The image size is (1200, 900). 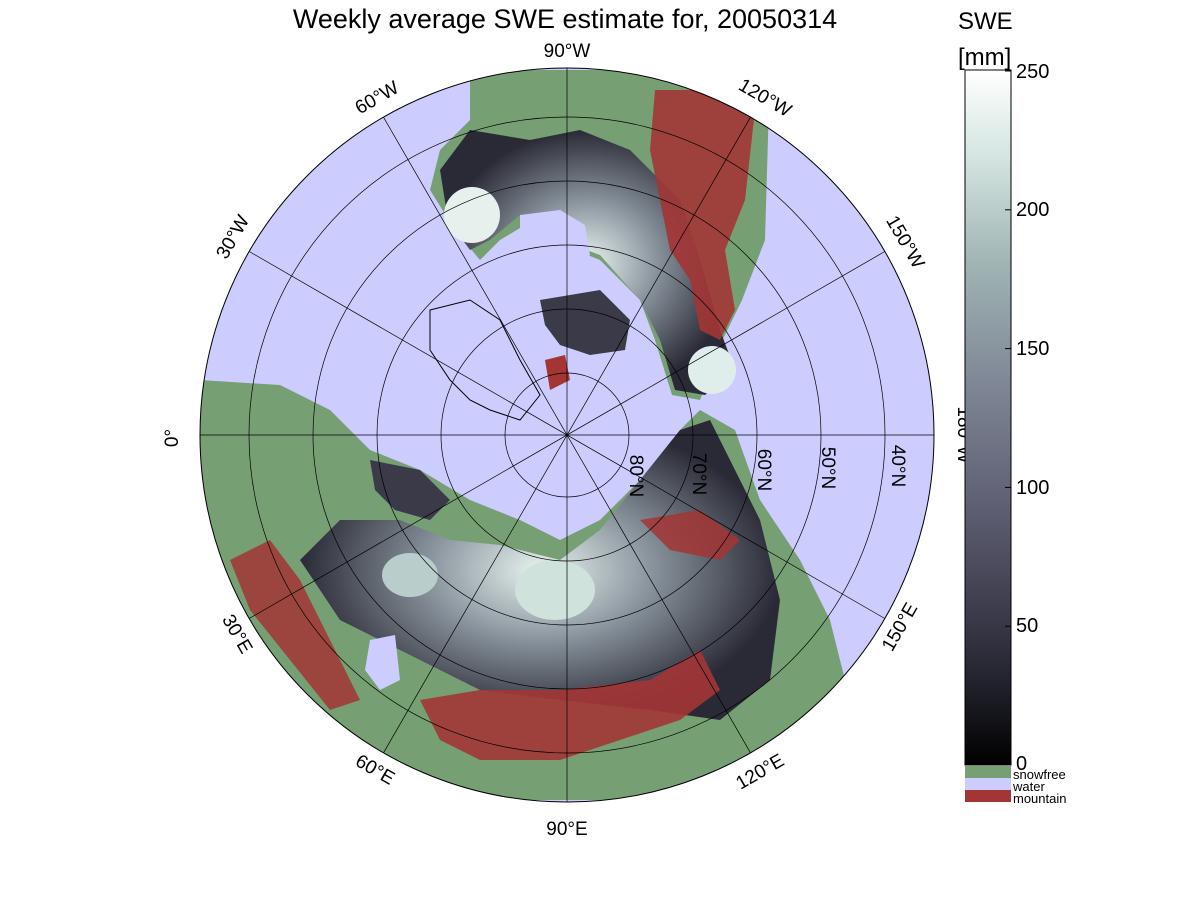 I want to click on cb-tick-50: 50, so click(x=1027, y=626).